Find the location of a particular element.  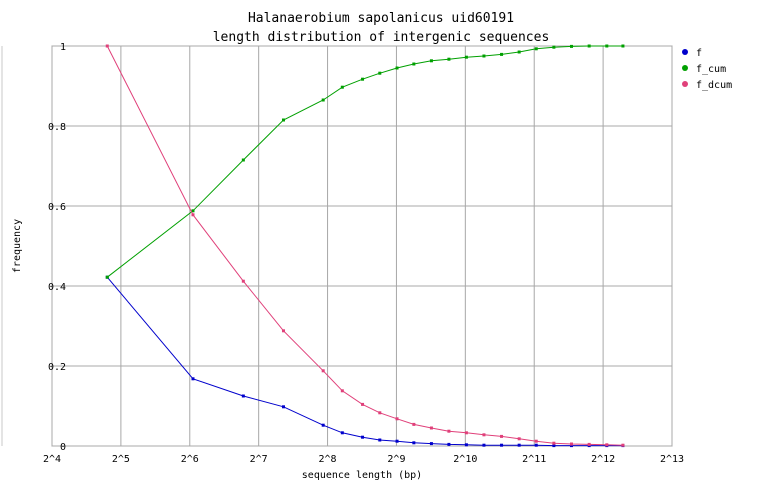

x-tick-label: 2^9 is located at coordinates (396, 459).